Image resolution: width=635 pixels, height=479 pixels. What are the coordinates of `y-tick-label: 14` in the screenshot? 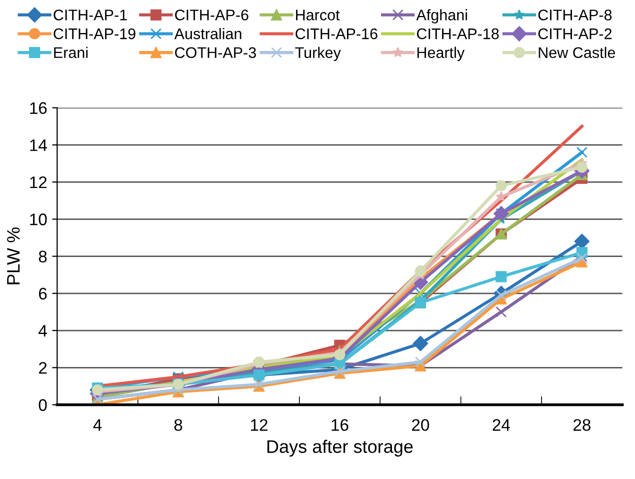 It's located at (38, 145).